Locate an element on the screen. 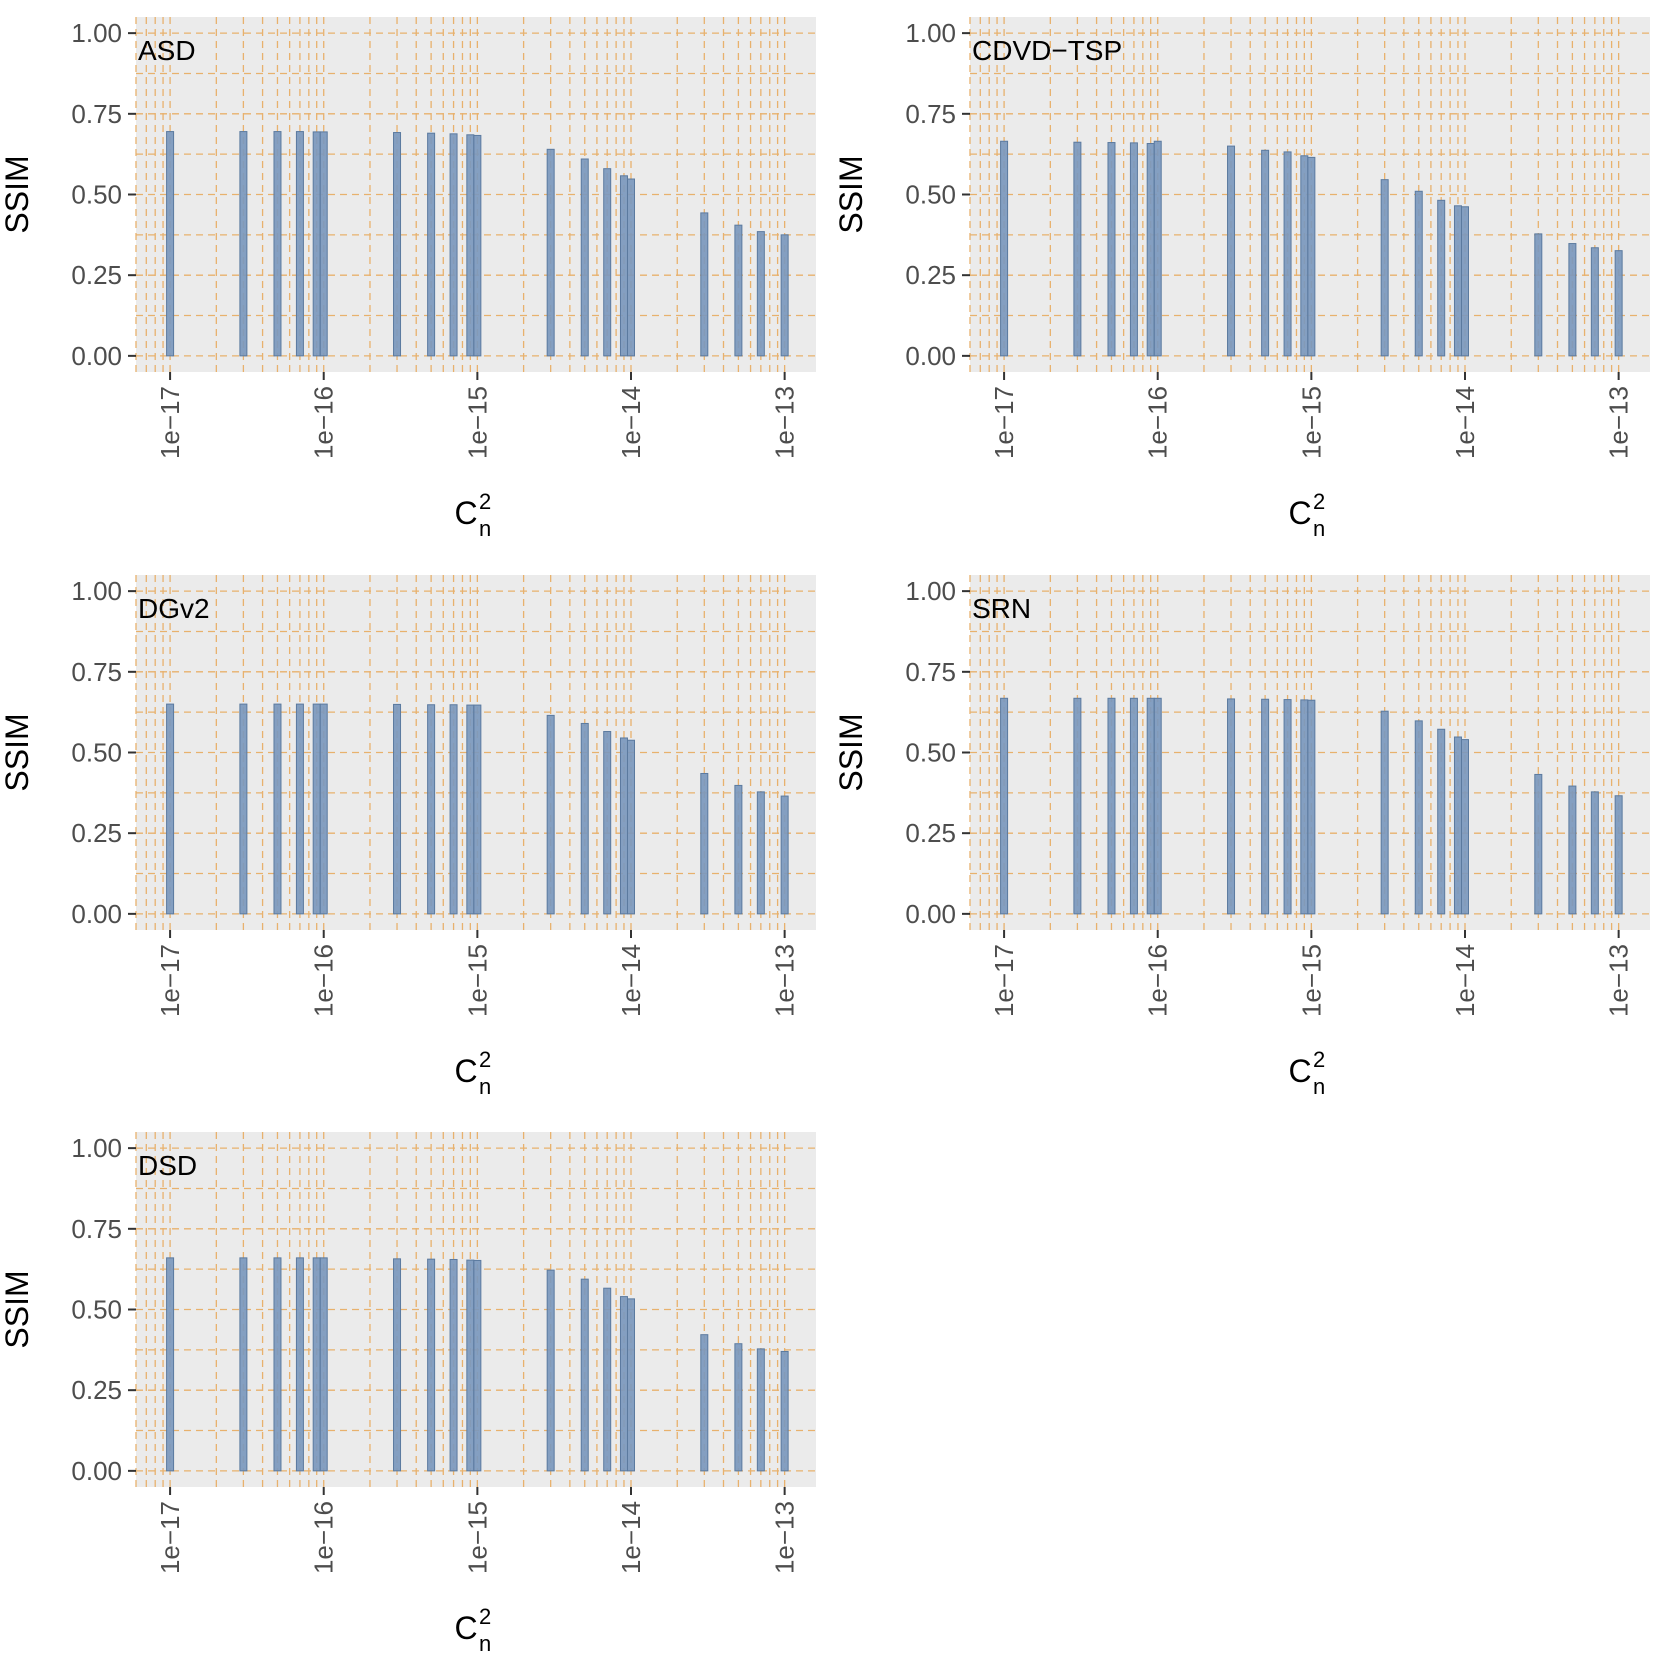 This screenshot has height=1661, width=1661. y-tick-label: 1.00 is located at coordinates (96, 1148).